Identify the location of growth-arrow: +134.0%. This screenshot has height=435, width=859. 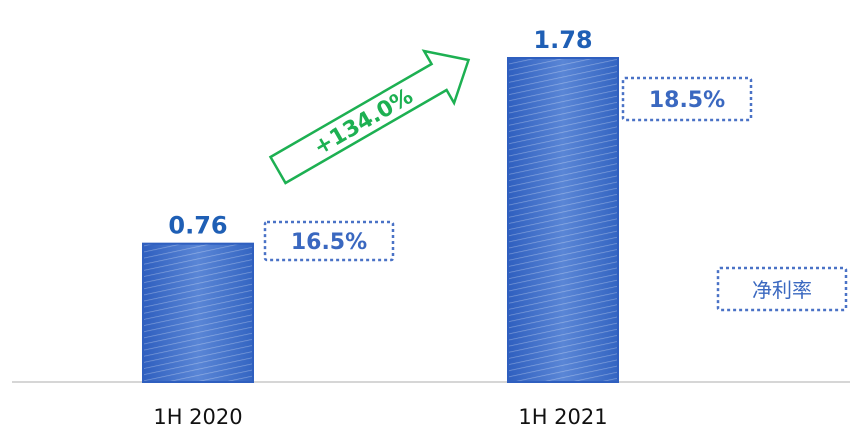
(369, 117).